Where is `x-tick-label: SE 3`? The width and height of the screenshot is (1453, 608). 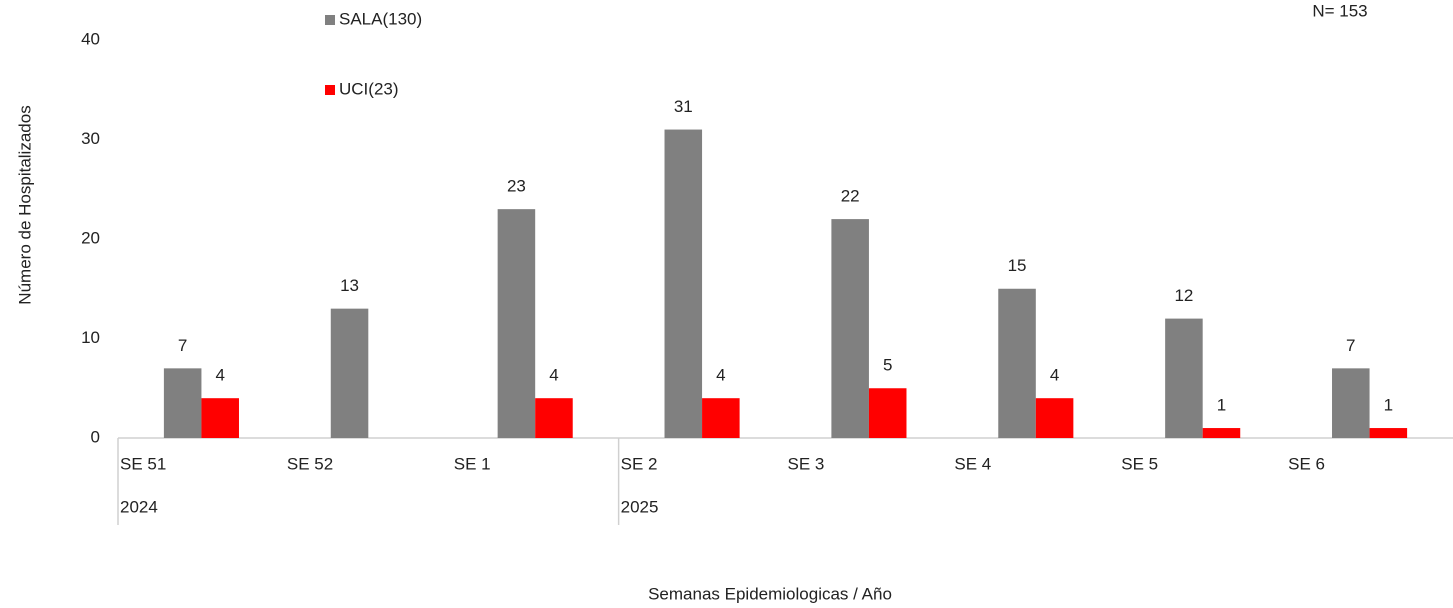 x-tick-label: SE 3 is located at coordinates (806, 463).